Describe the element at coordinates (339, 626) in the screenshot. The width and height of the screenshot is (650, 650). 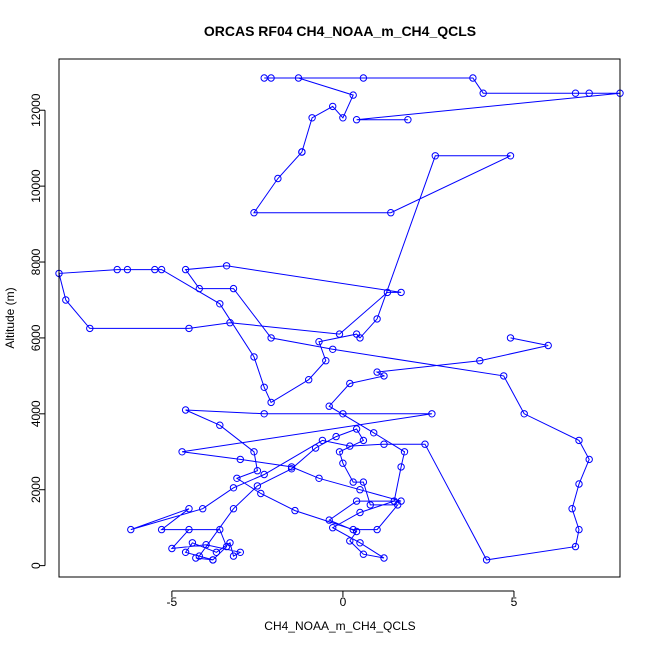
I see `x-axis-label: CH4_NOAA_m_CH4_QCLS` at that location.